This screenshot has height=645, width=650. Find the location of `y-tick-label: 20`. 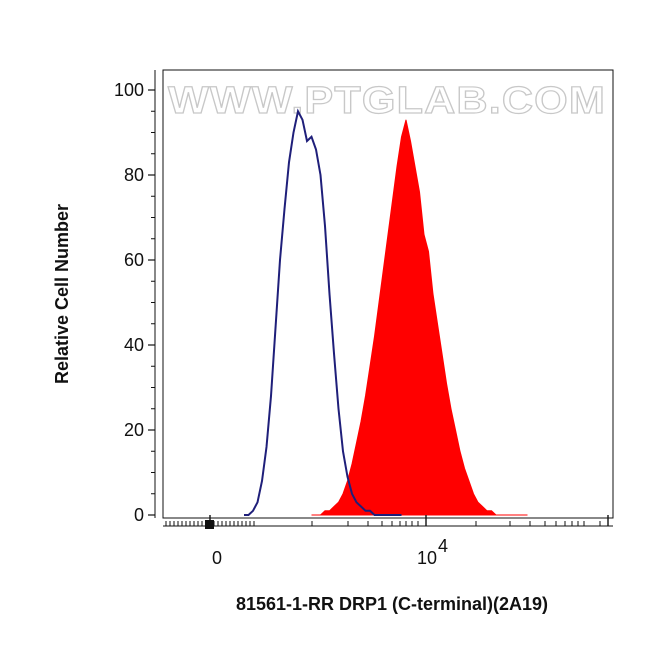

y-tick-label: 20 is located at coordinates (134, 430).